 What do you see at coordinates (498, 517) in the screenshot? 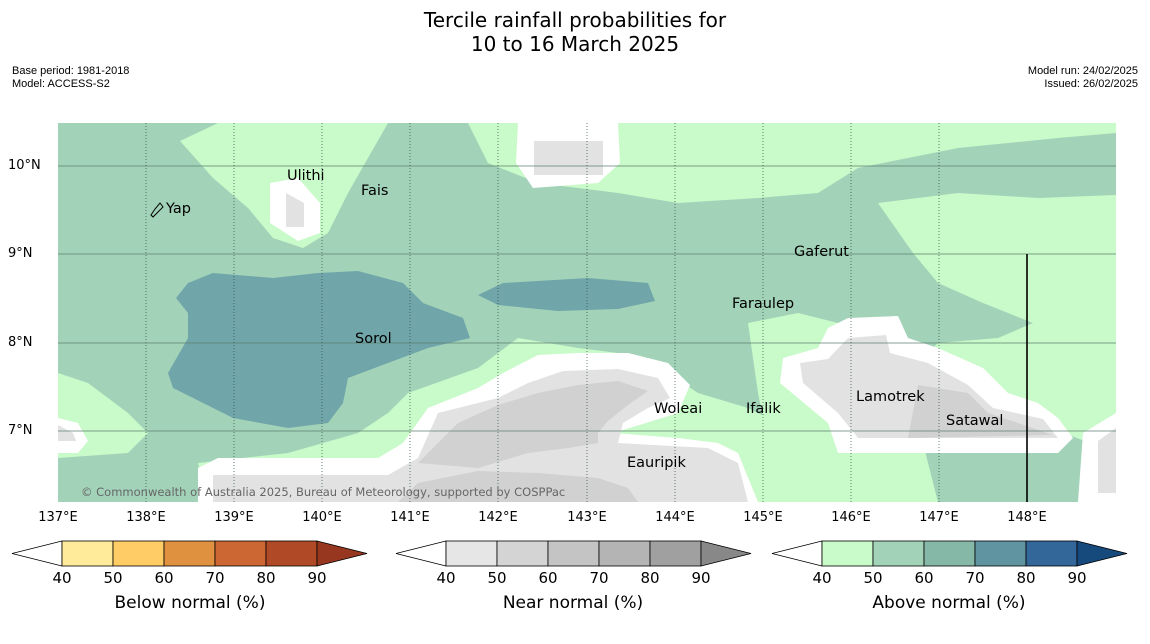
I see `lon-label-142e: 142°E` at bounding box center [498, 517].